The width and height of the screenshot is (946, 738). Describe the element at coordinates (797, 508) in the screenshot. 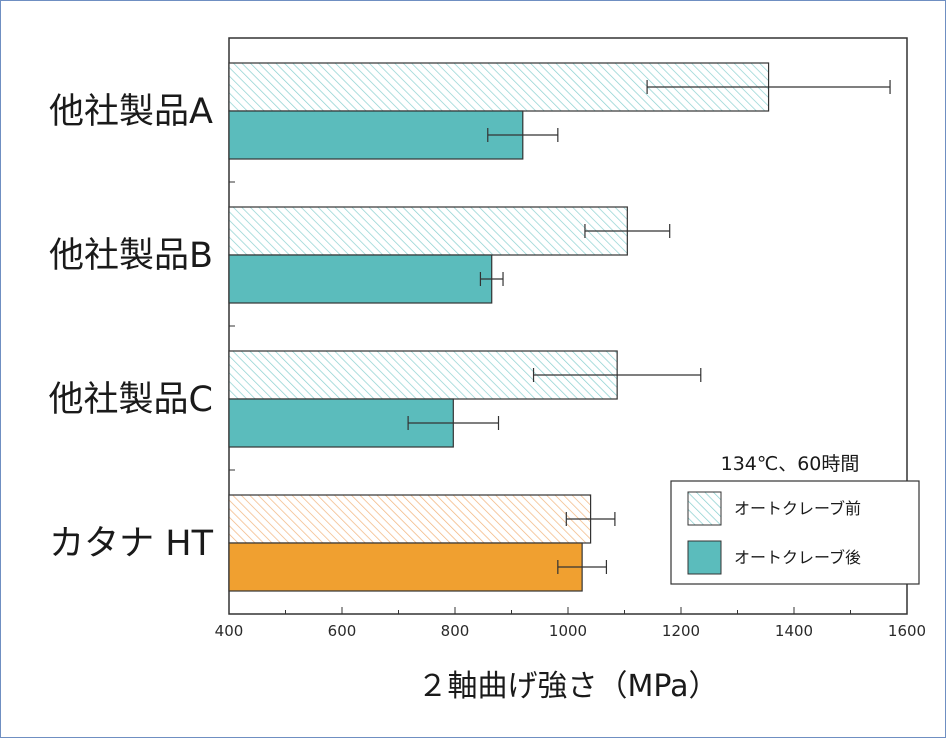

I see `legend-label-before: オートクレーブ前` at that location.